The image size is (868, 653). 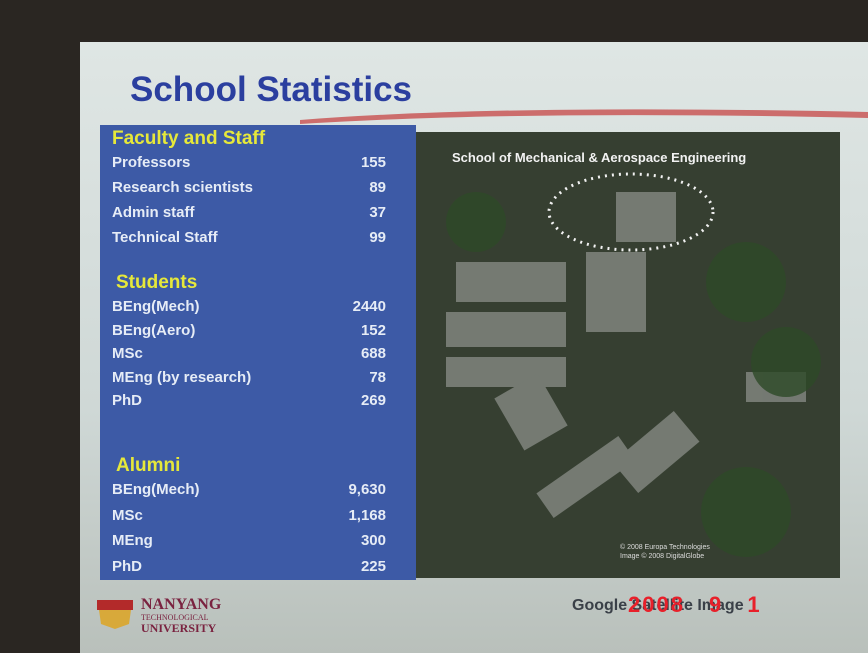 What do you see at coordinates (584, 116) in the screenshot?
I see `title-swoosh` at bounding box center [584, 116].